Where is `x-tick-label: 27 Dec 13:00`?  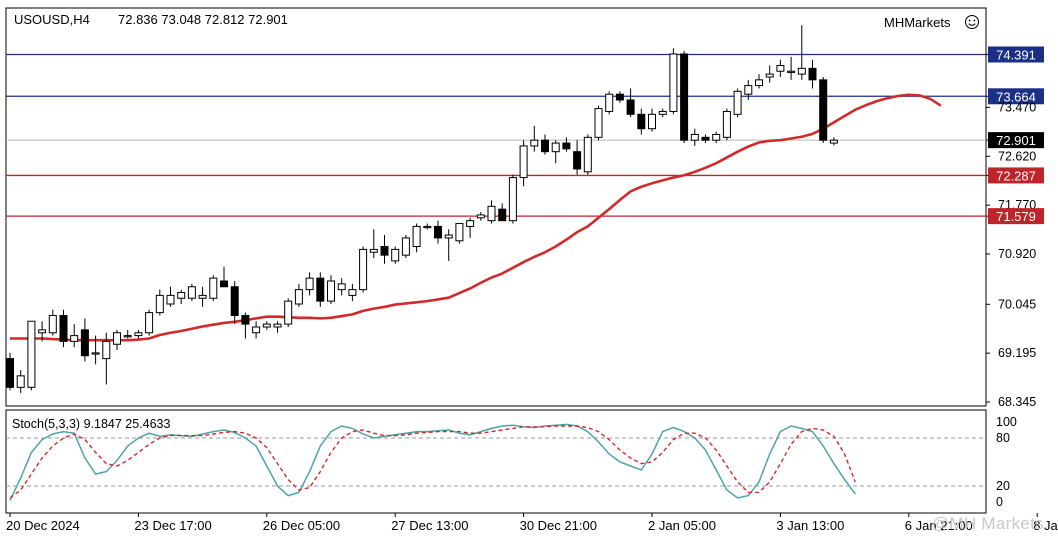 x-tick-label: 27 Dec 13:00 is located at coordinates (429, 525).